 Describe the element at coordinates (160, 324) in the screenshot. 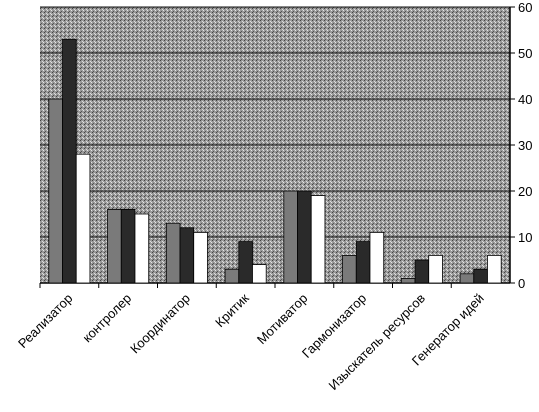

I see `x-tick-label: Координатор` at that location.